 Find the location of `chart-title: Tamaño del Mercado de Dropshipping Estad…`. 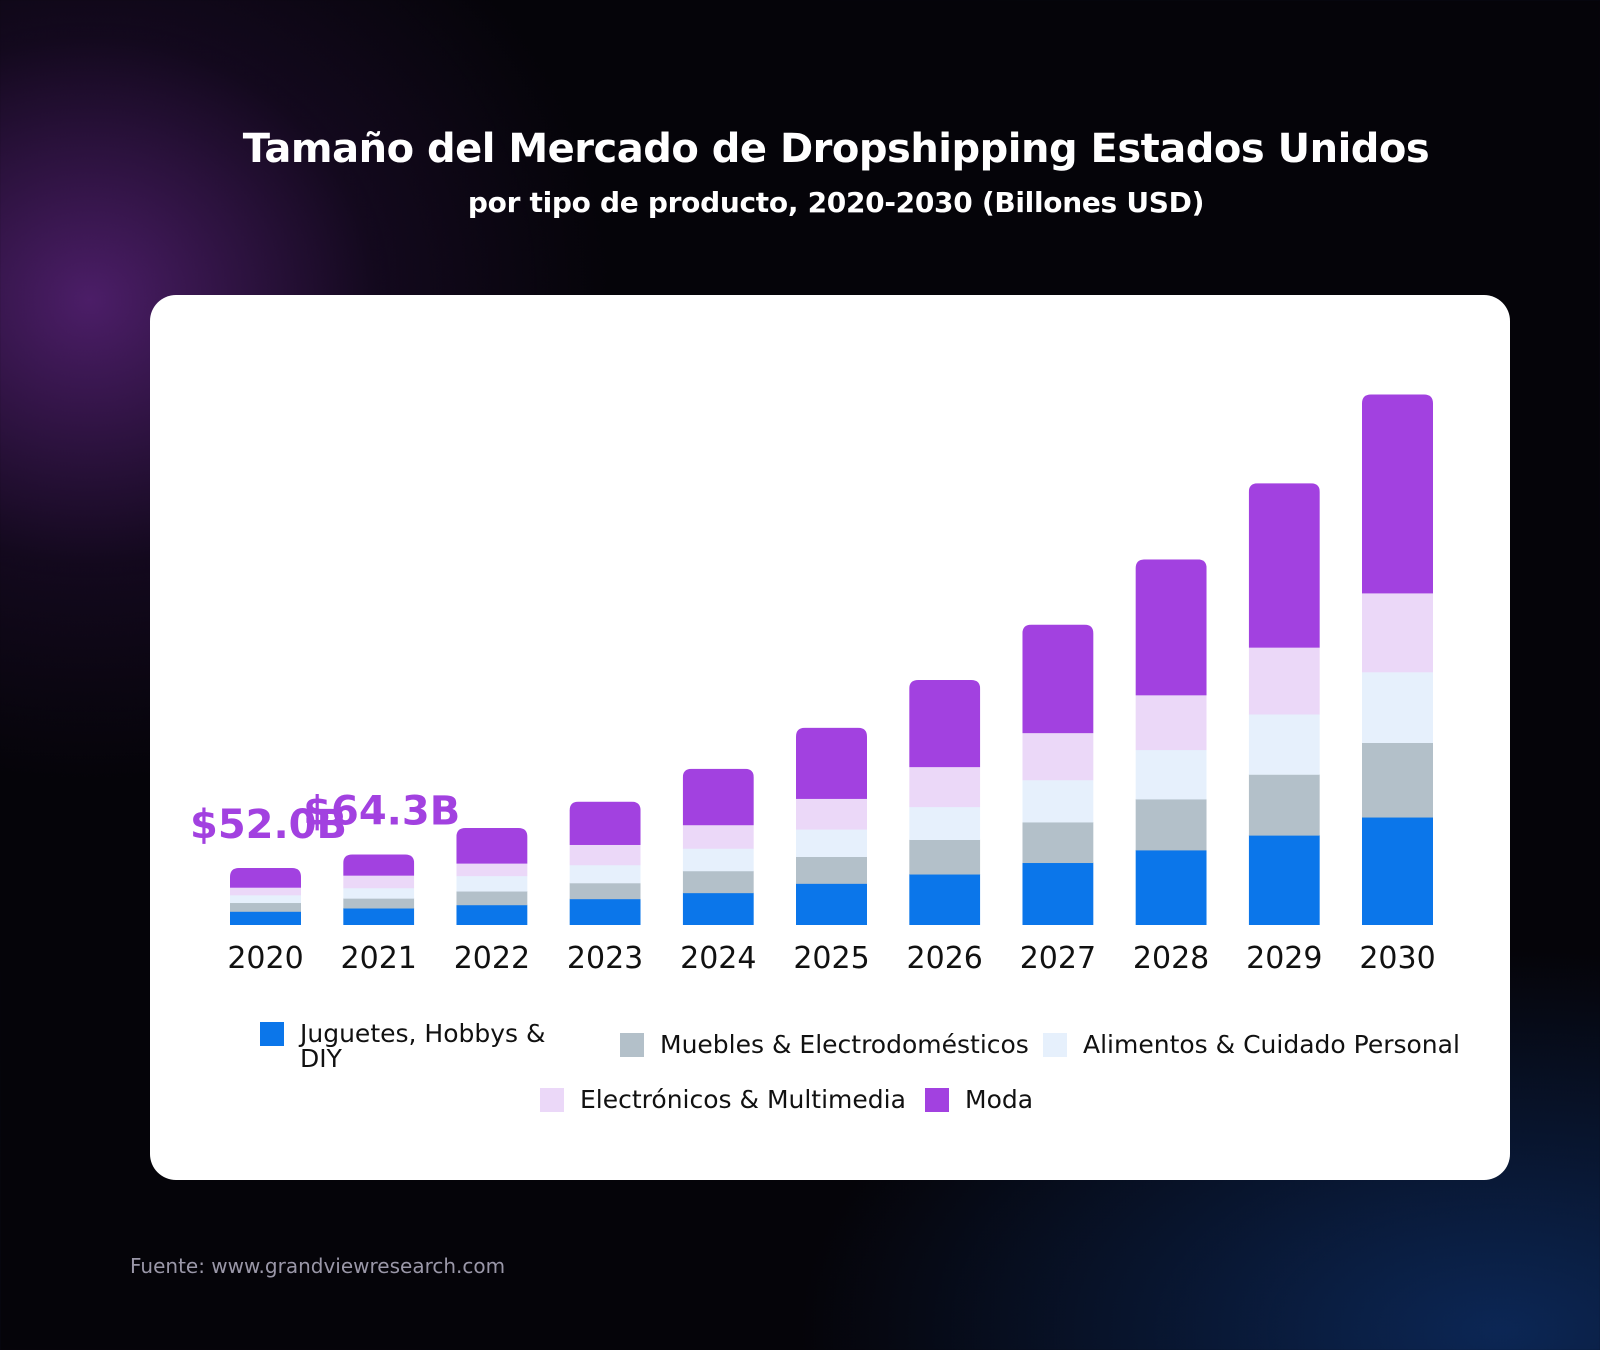

chart-title: Tamaño del Mercado de Dropshipping Estad… is located at coordinates (836, 149).